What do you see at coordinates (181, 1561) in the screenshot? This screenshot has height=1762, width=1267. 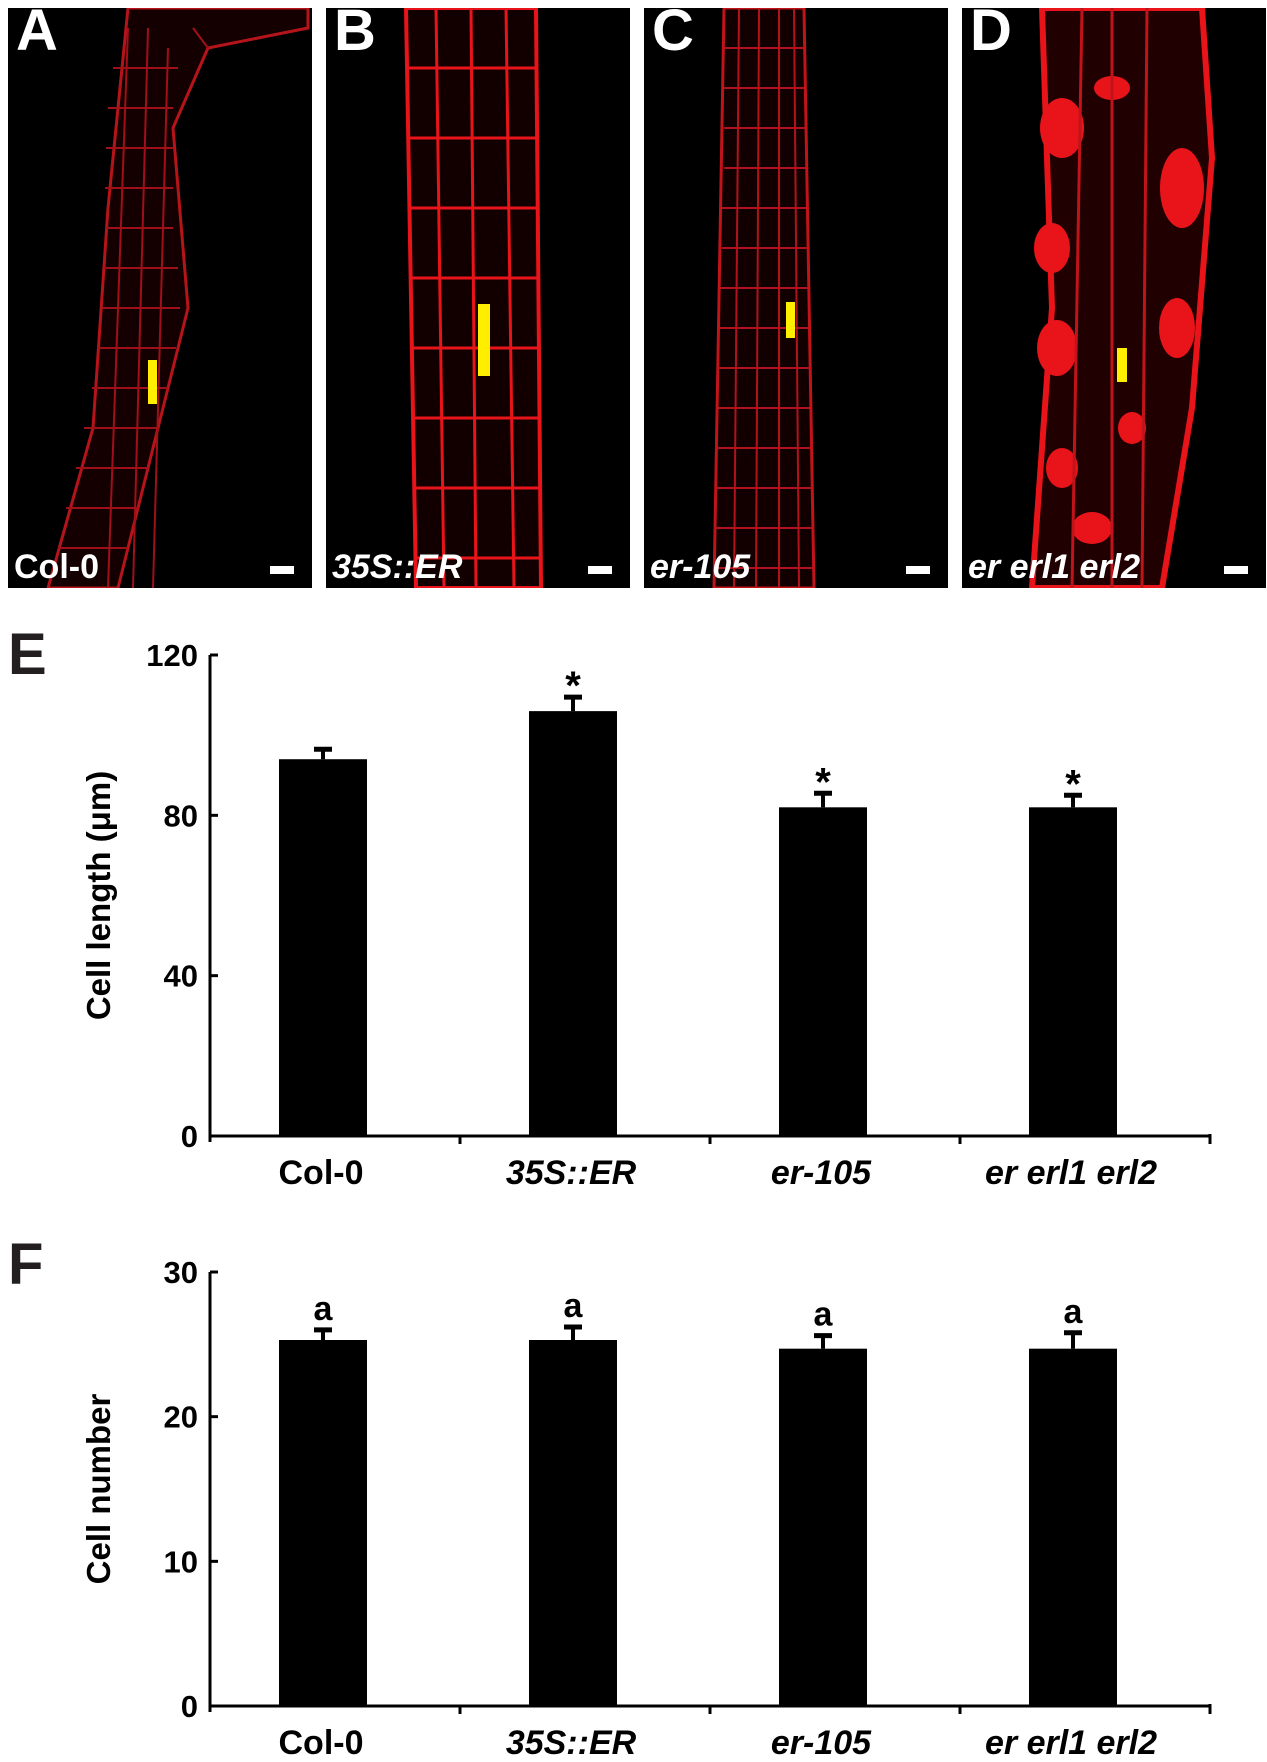 I see `y-tick-label: 10` at bounding box center [181, 1561].